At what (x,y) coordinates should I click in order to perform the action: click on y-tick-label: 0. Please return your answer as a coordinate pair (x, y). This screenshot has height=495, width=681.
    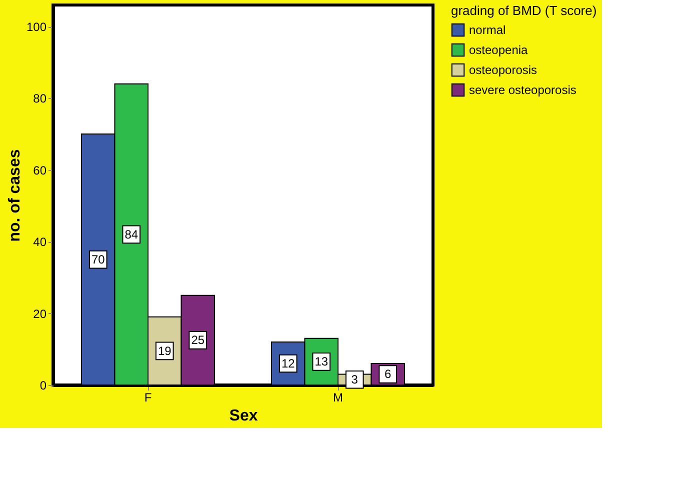
    Looking at the image, I should click on (43, 385).